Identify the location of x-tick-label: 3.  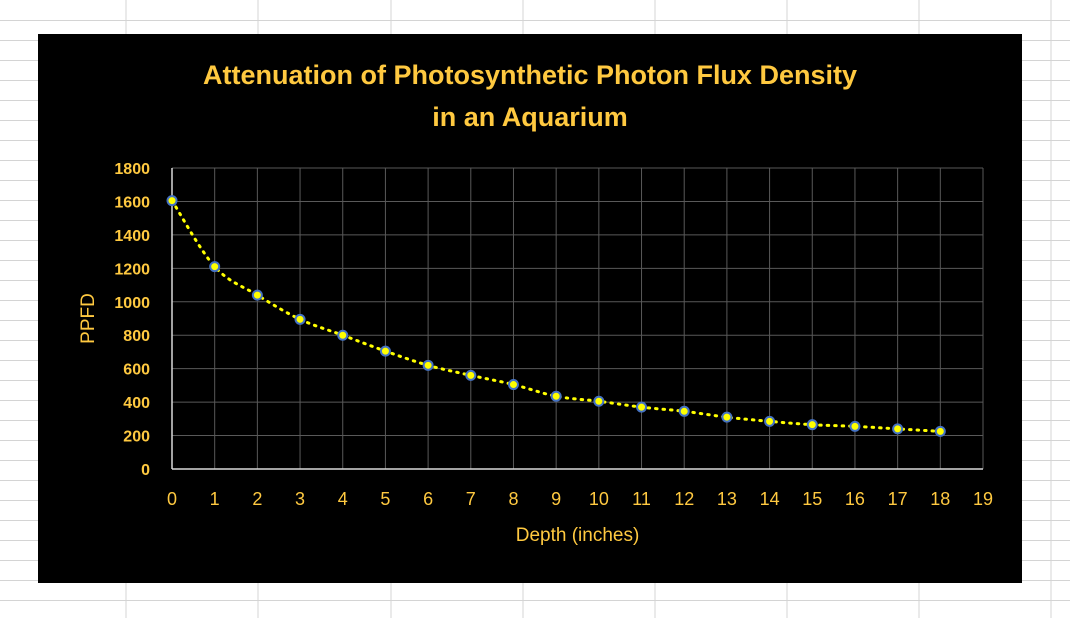
(300, 499).